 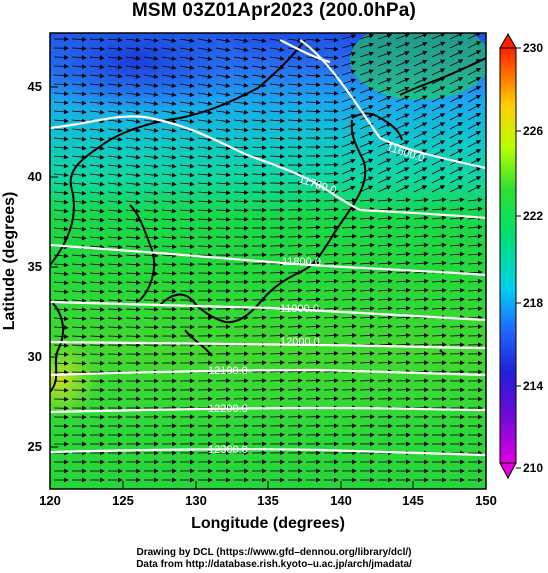 What do you see at coordinates (228, 450) in the screenshot?
I see `contour-label: 12300.0` at bounding box center [228, 450].